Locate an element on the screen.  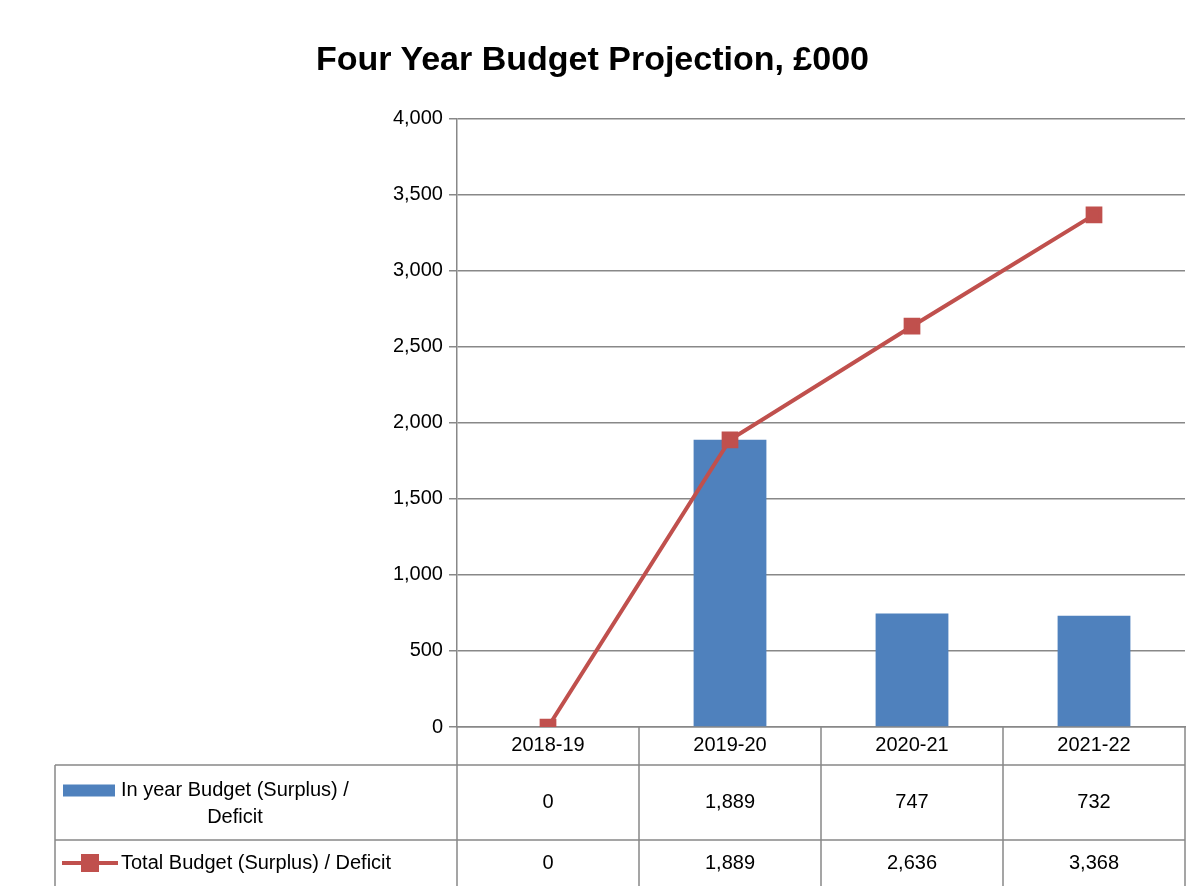
legend-label: In year Budget (Surplus) / Deficit is located at coordinates (235, 803).